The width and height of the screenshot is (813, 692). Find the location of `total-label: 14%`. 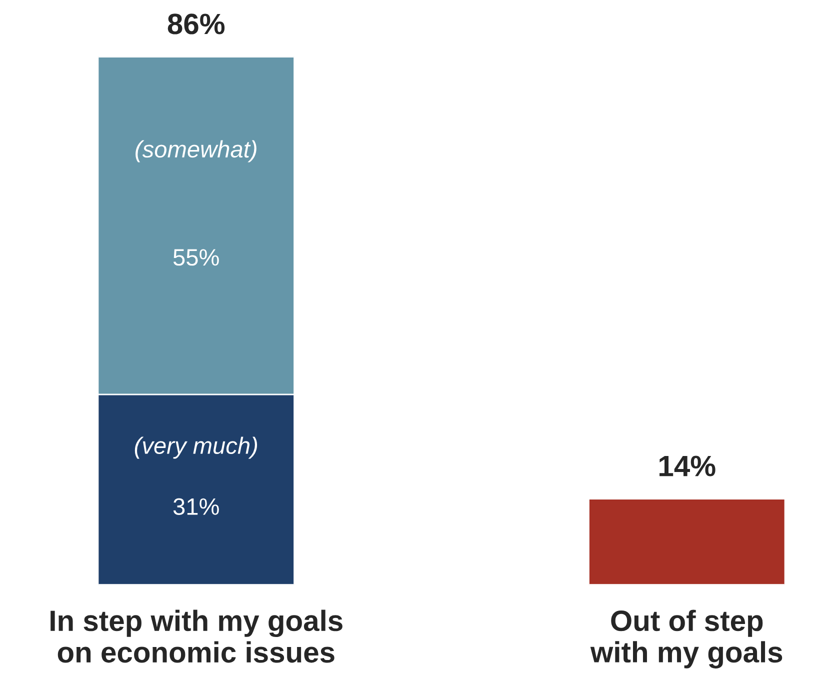

total-label: 14% is located at coordinates (688, 466).